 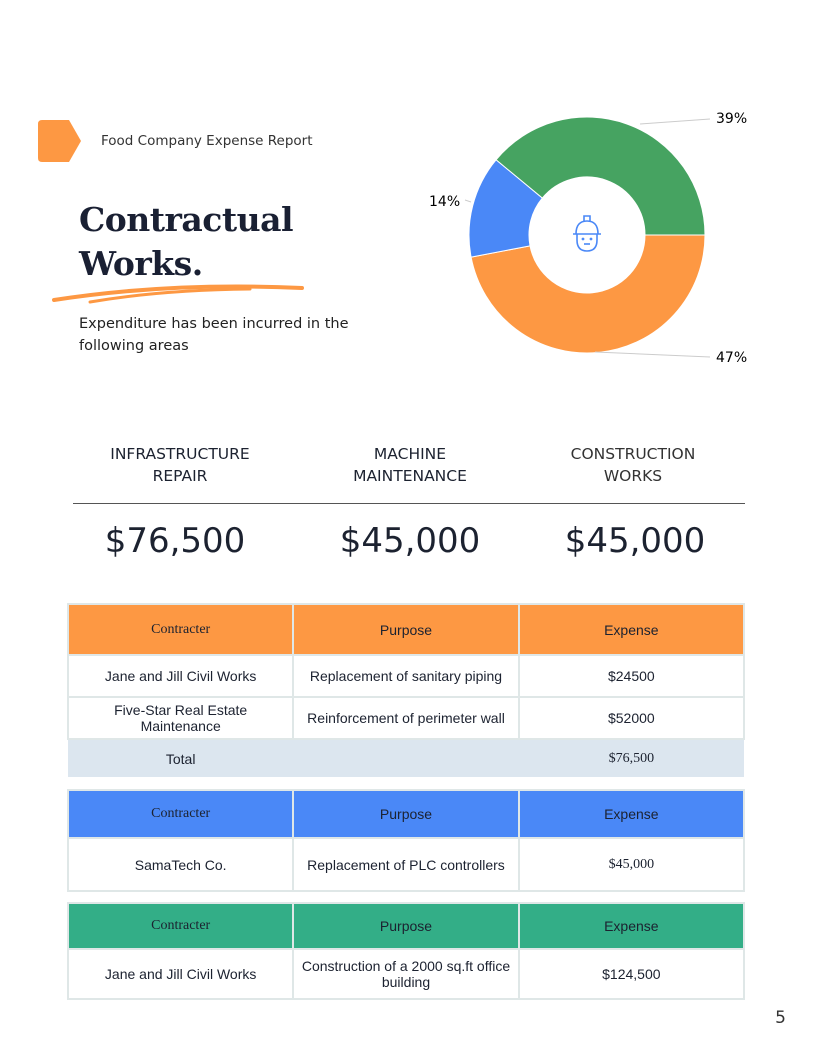 What do you see at coordinates (631, 758) in the screenshot?
I see `total-value: $76,500` at bounding box center [631, 758].